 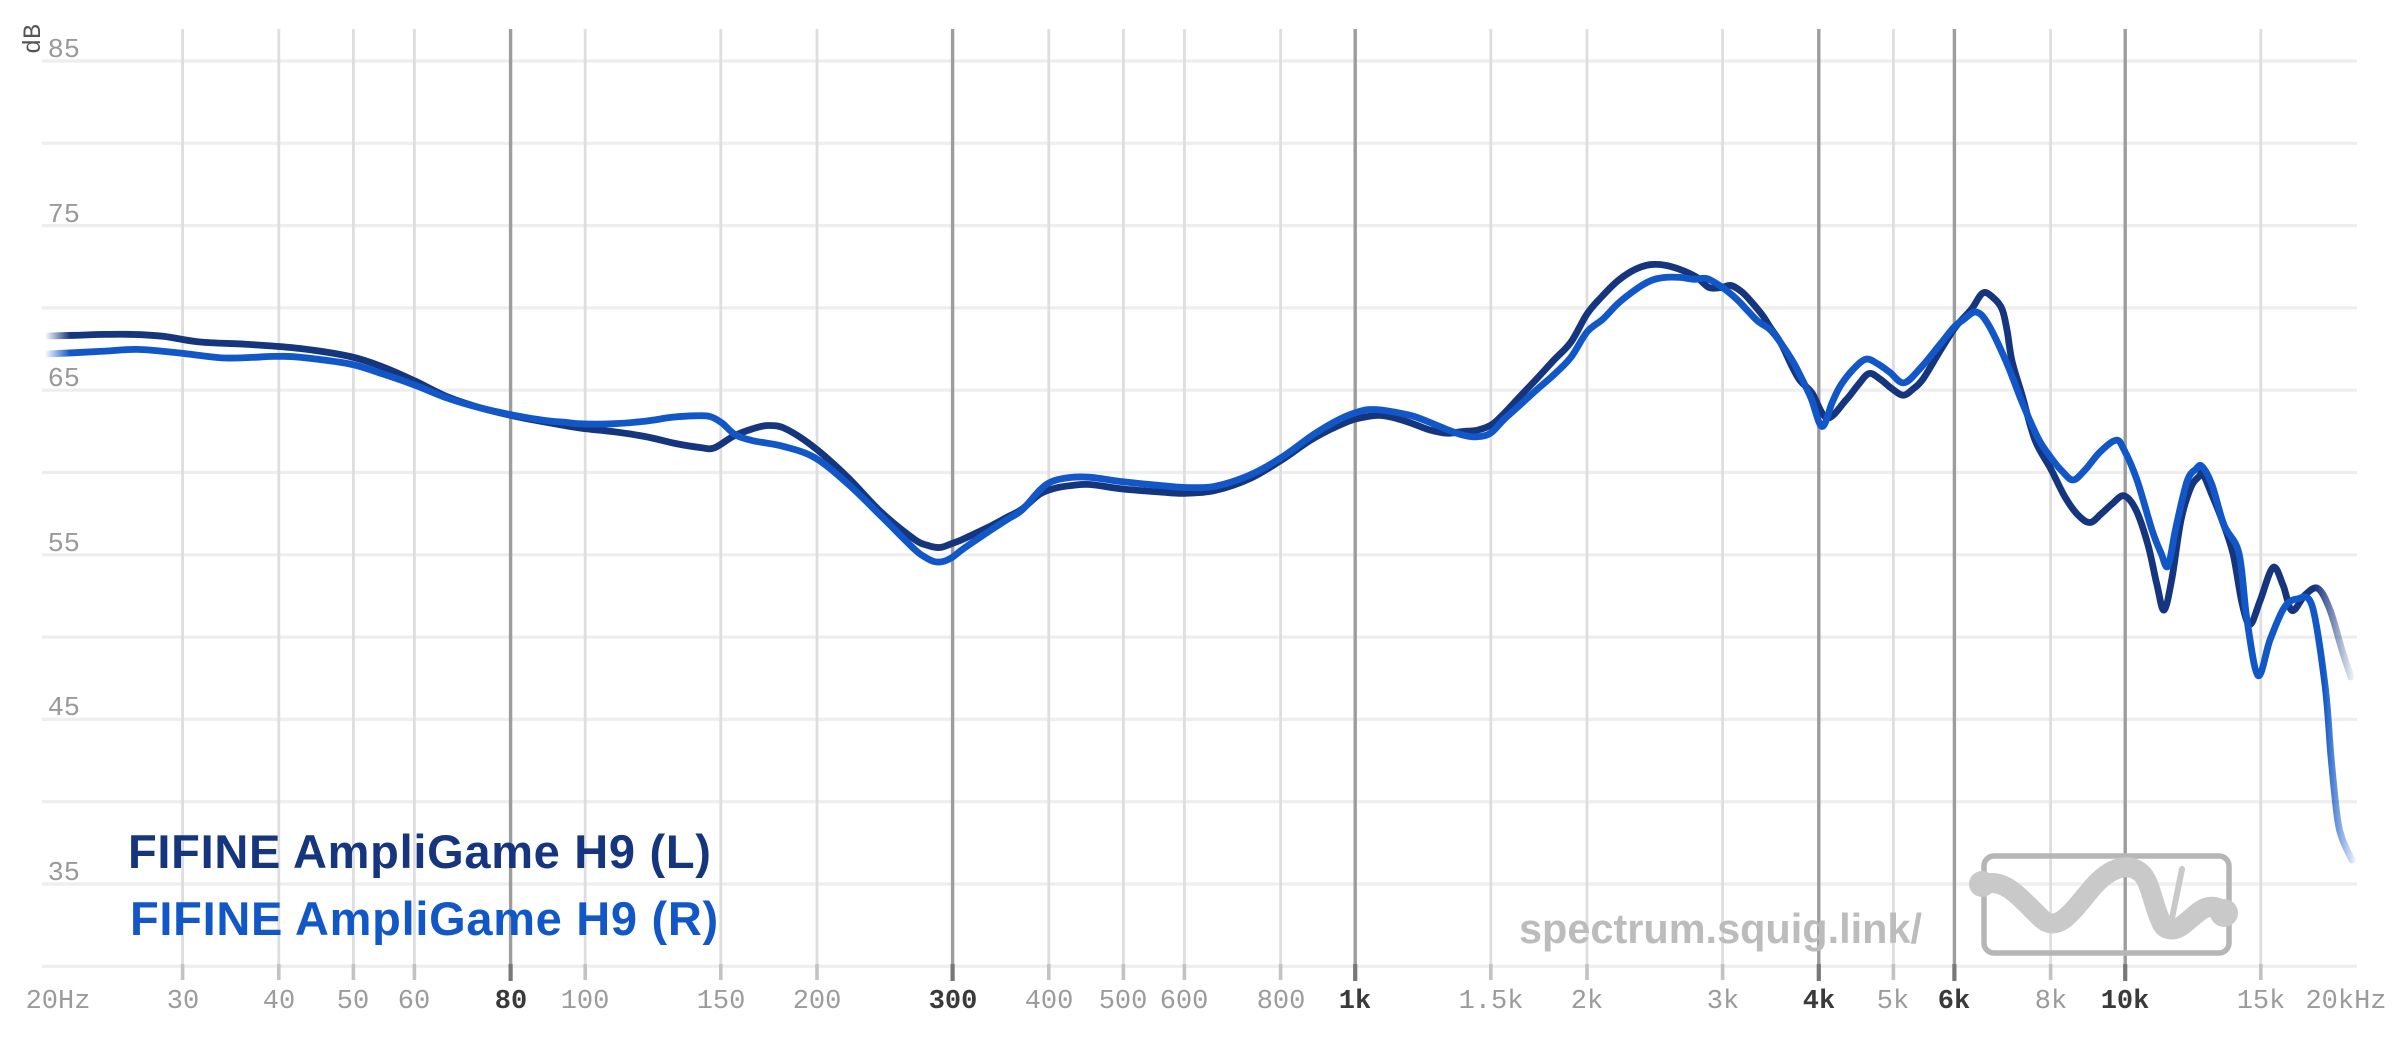 I want to click on svg-text: 45, so click(x=64, y=709).